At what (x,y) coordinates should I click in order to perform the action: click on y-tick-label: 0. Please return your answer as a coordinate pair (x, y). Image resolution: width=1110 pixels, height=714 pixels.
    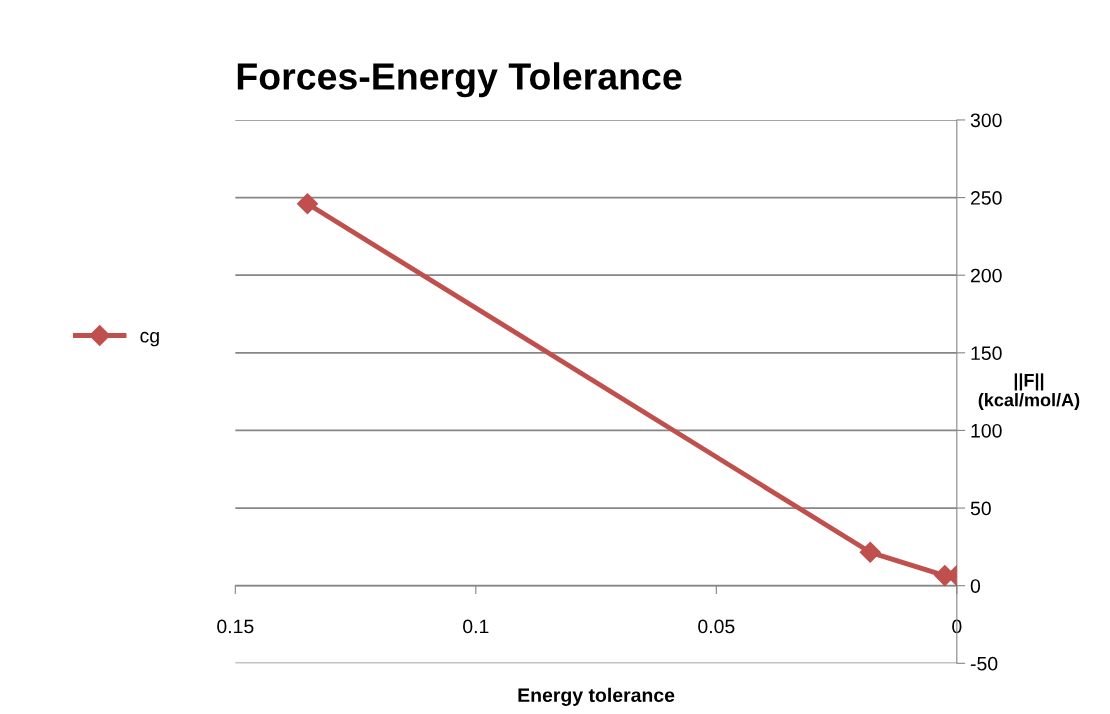
    Looking at the image, I should click on (975, 586).